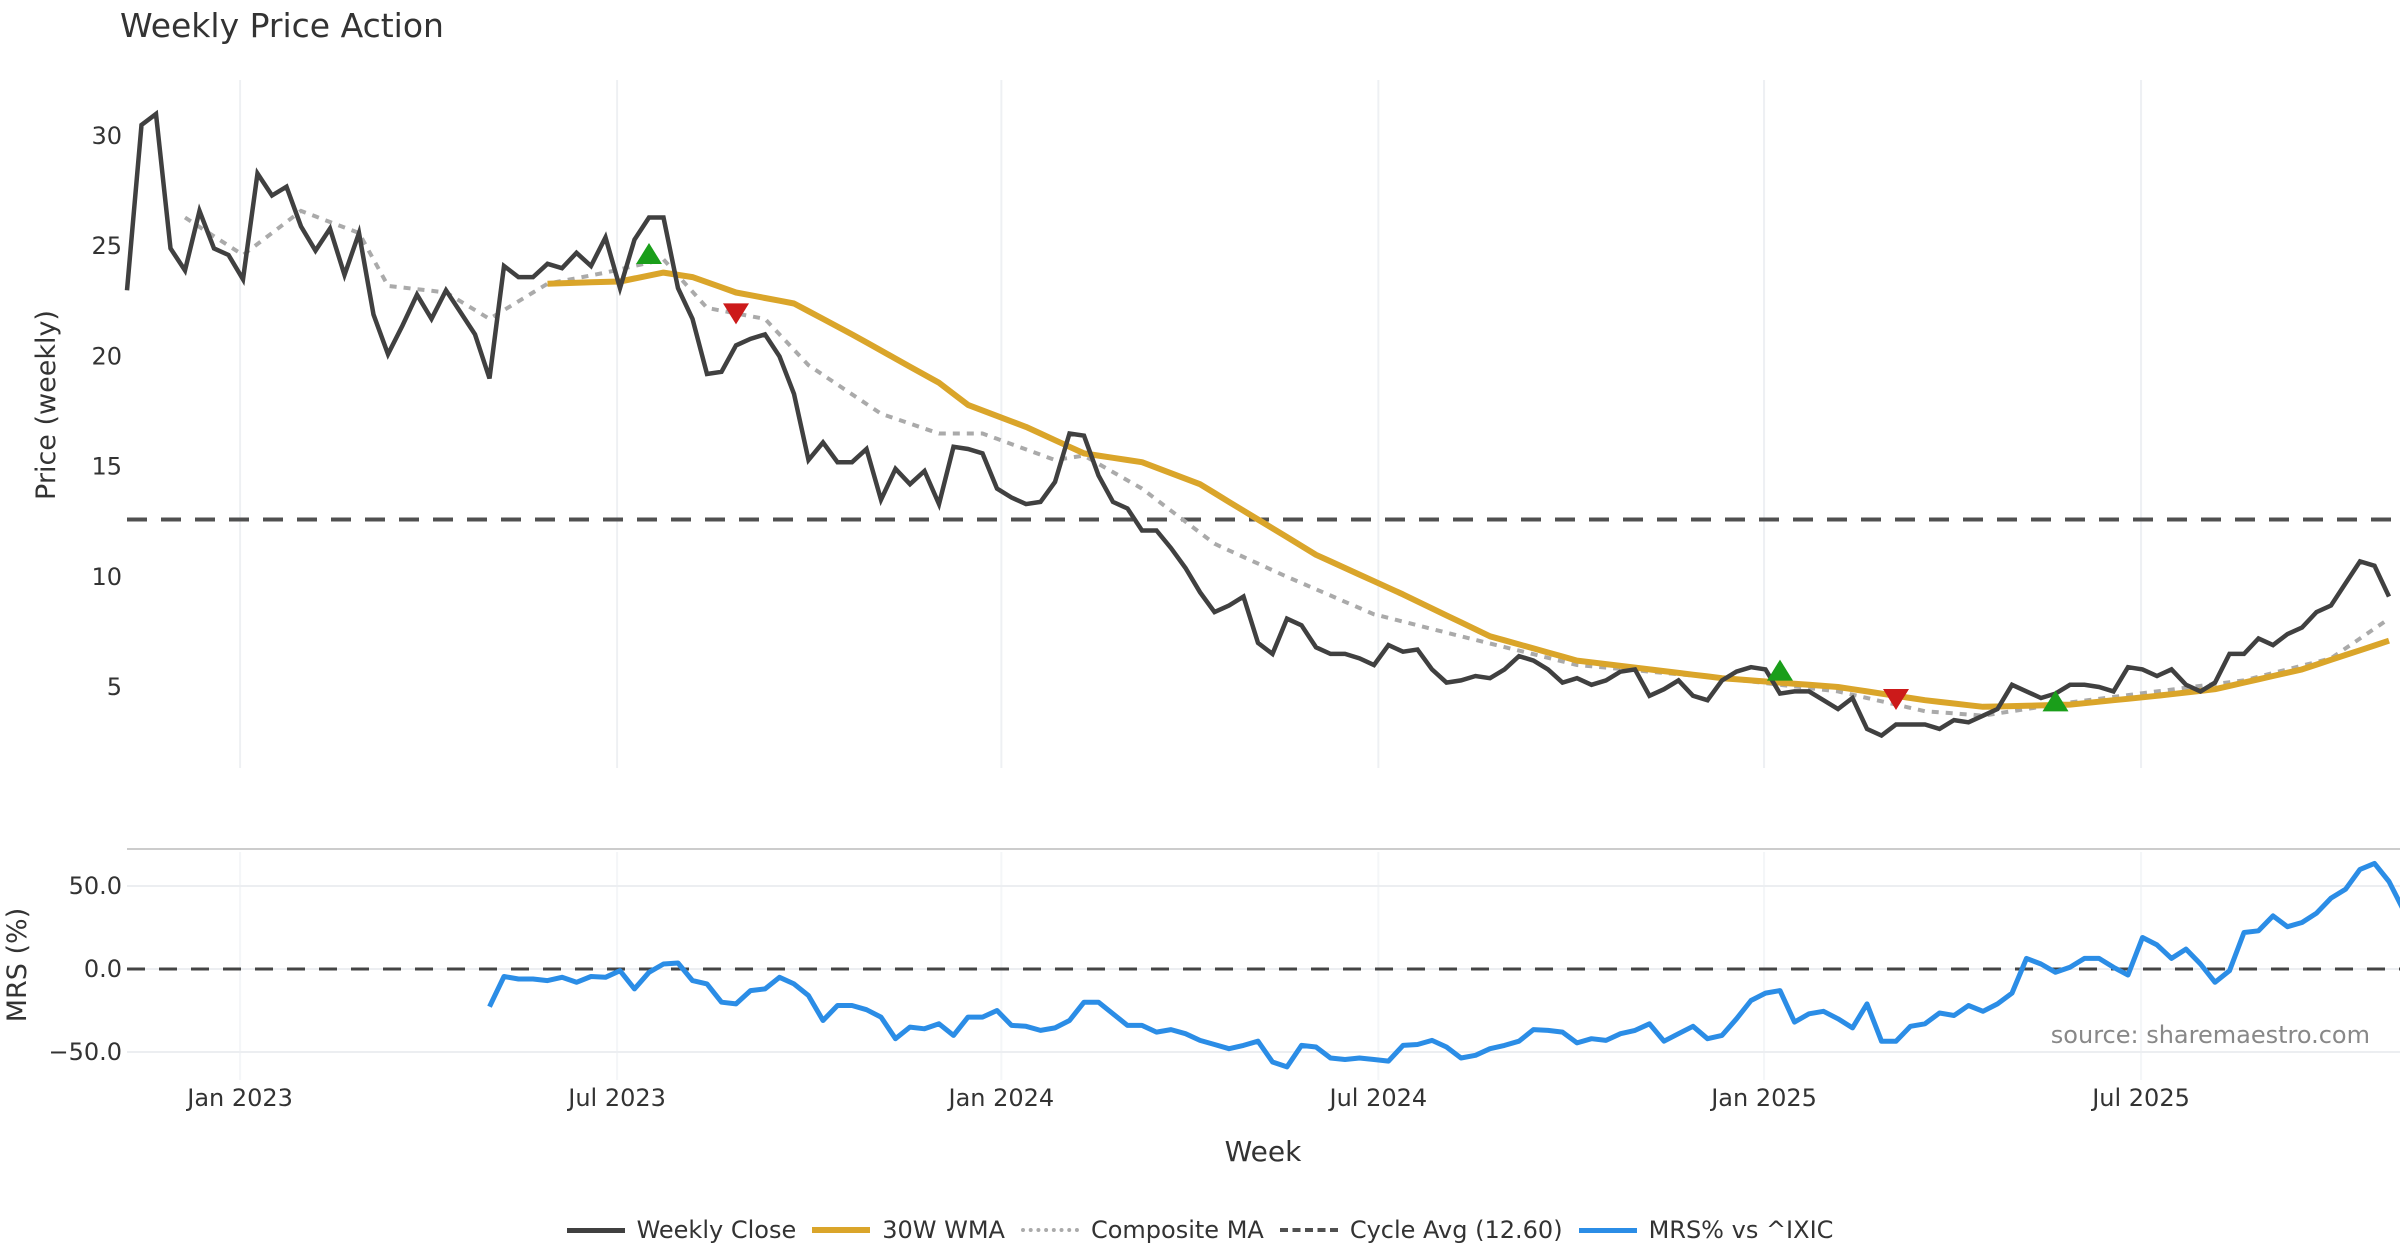 The height and width of the screenshot is (1260, 2400). Describe the element at coordinates (716, 1230) in the screenshot. I see `legend-label: Weekly Close` at that location.